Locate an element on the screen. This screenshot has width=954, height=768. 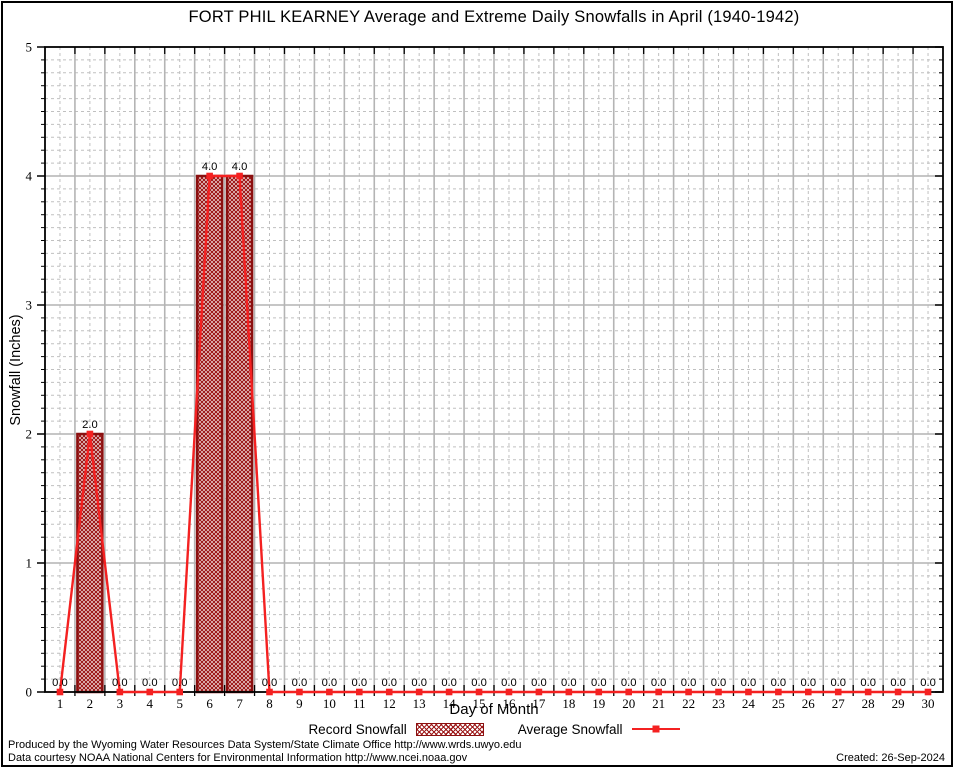
legend-item-record: Record Snowfall is located at coordinates (396, 729).